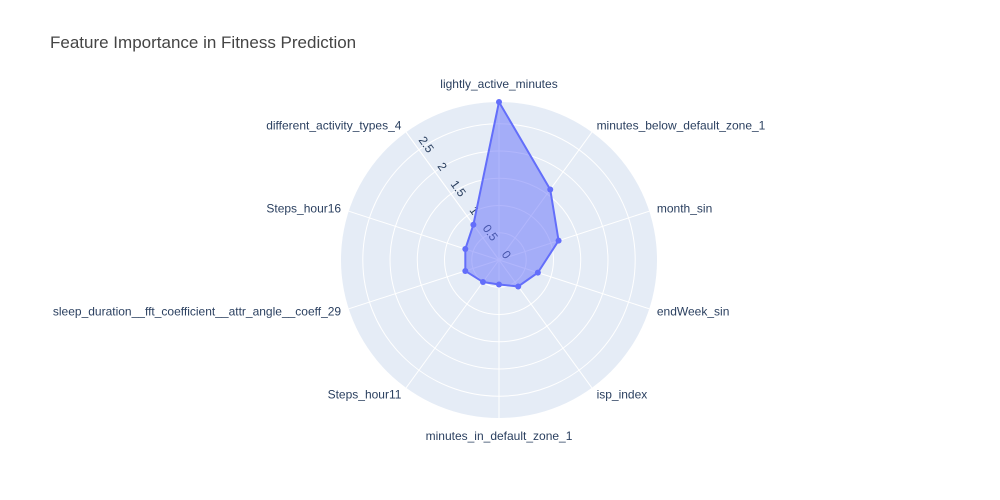 This screenshot has height=500, width=1000. Describe the element at coordinates (622, 394) in the screenshot. I see `category-label: isp_index` at that location.